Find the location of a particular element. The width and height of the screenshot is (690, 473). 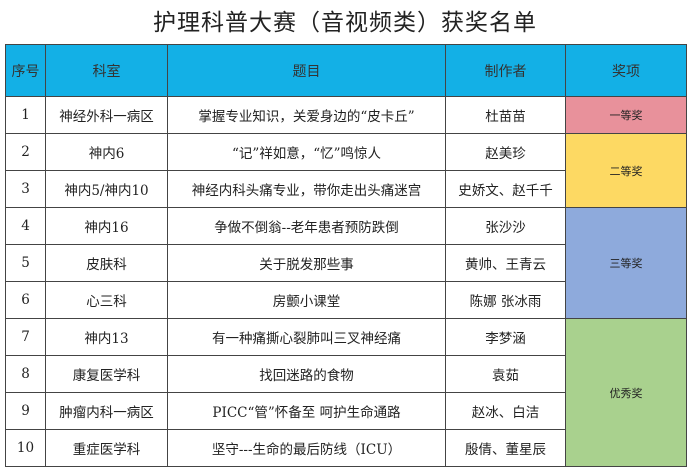

header-no: 序号 is located at coordinates (25, 70).